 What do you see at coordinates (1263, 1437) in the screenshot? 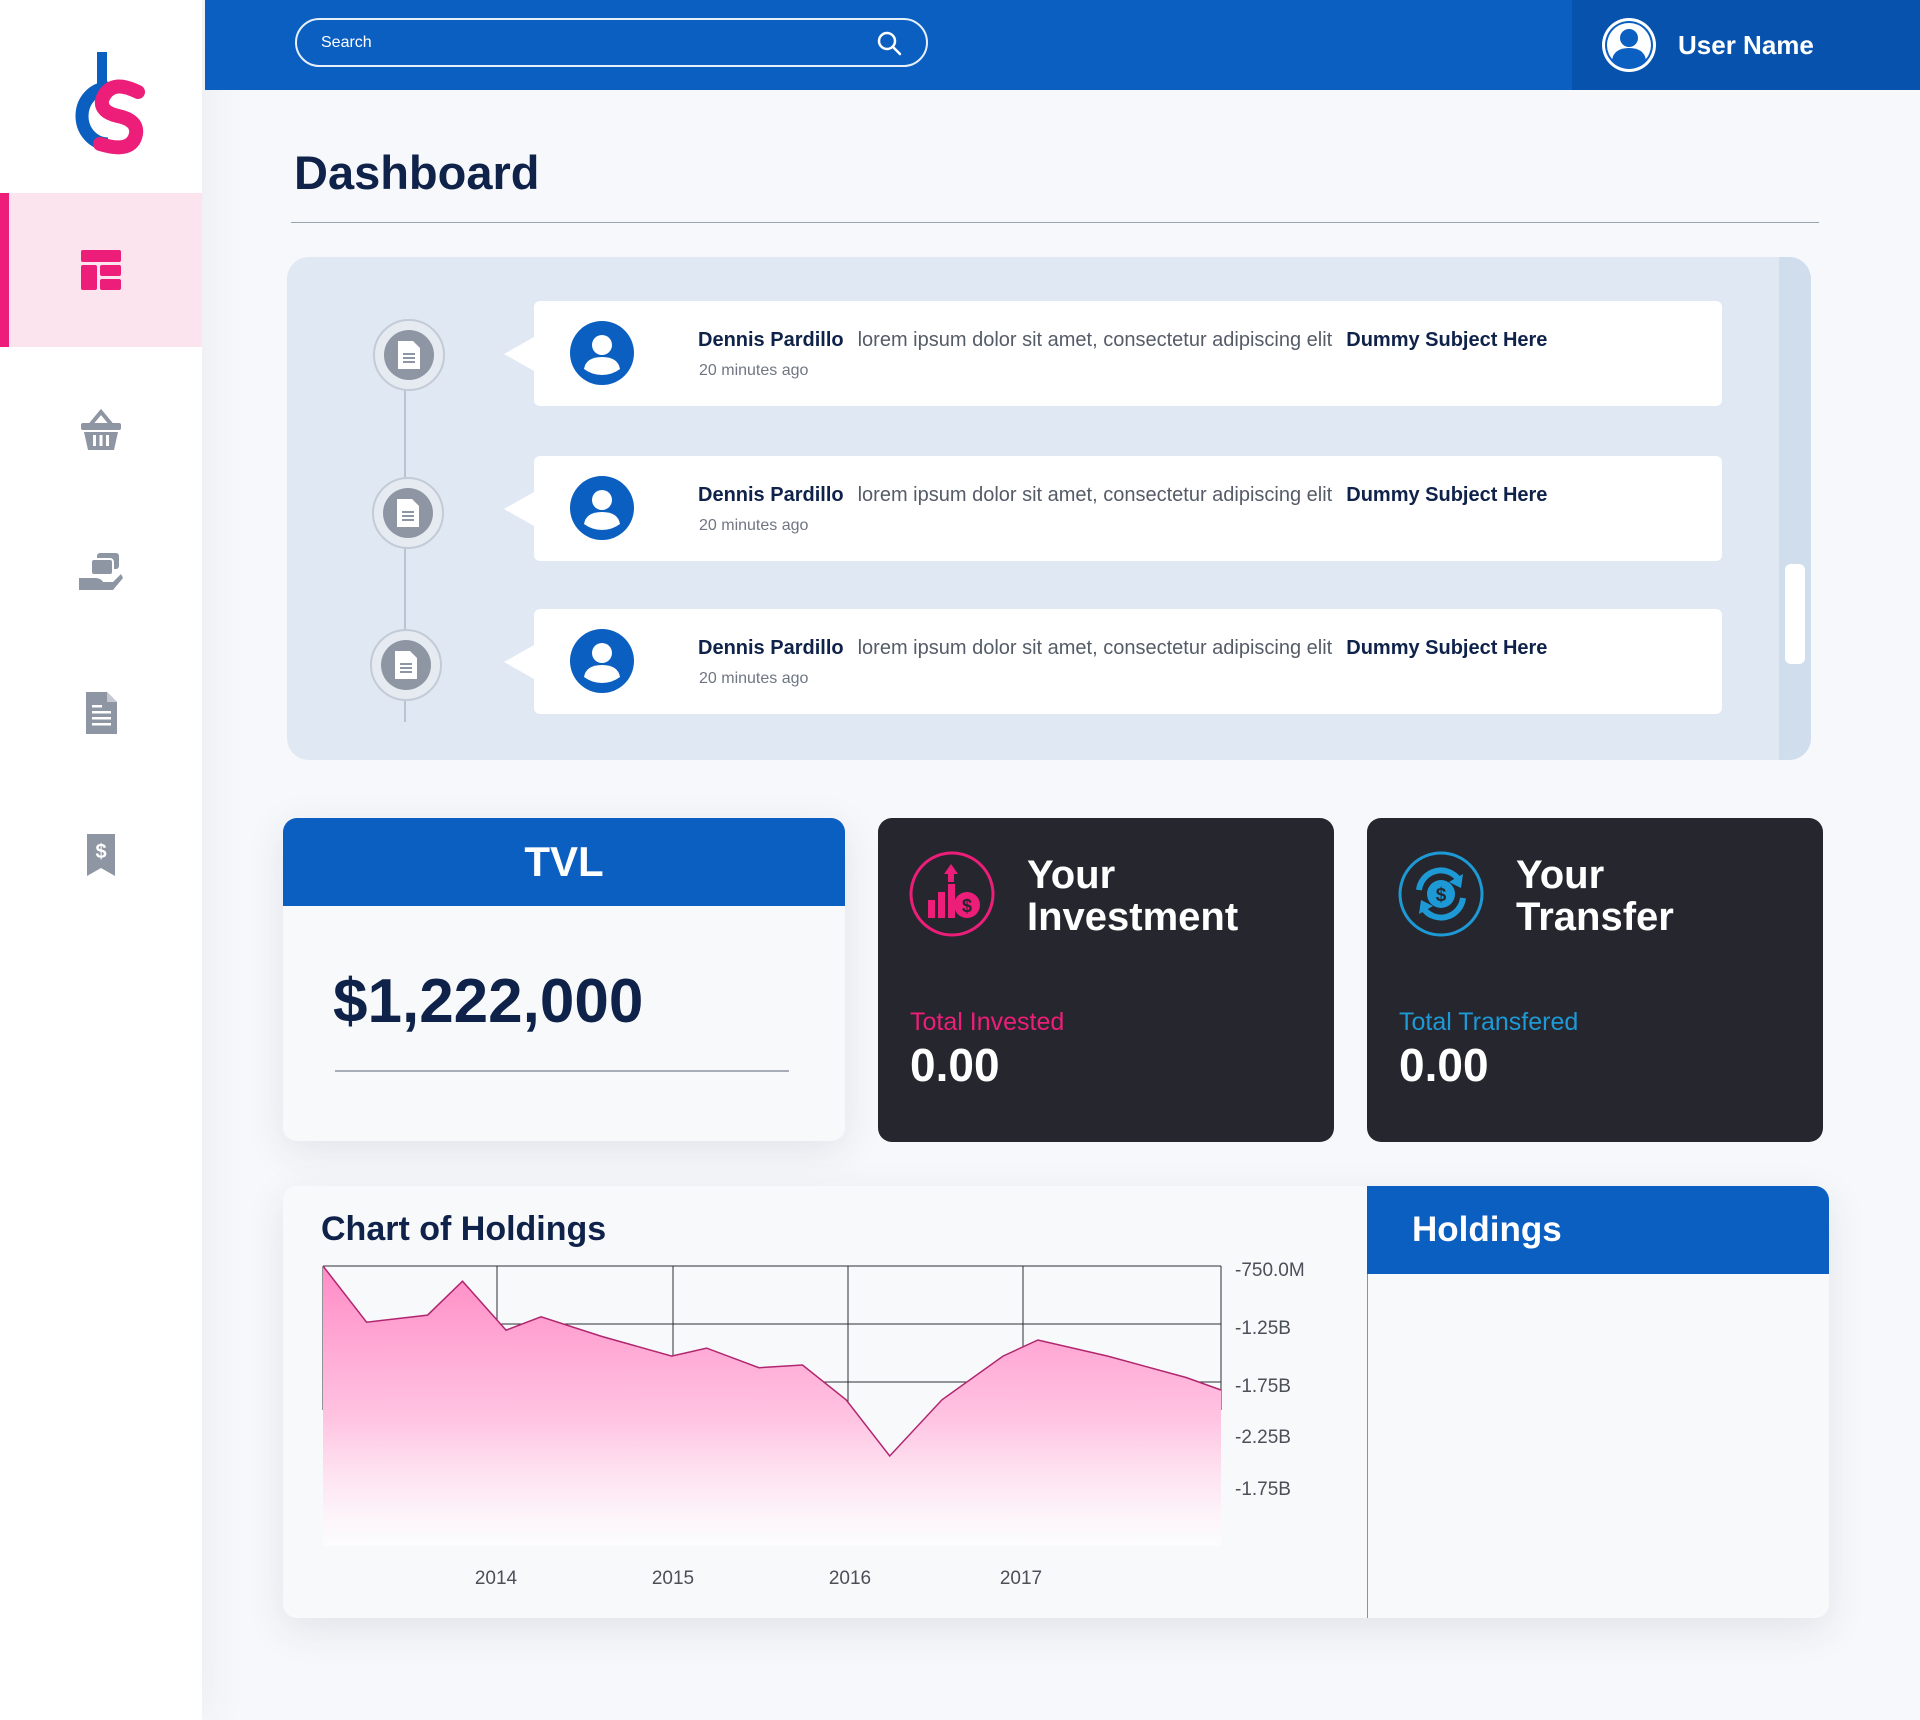
I see `y-axis-tick-label: -2.25B` at bounding box center [1263, 1437].